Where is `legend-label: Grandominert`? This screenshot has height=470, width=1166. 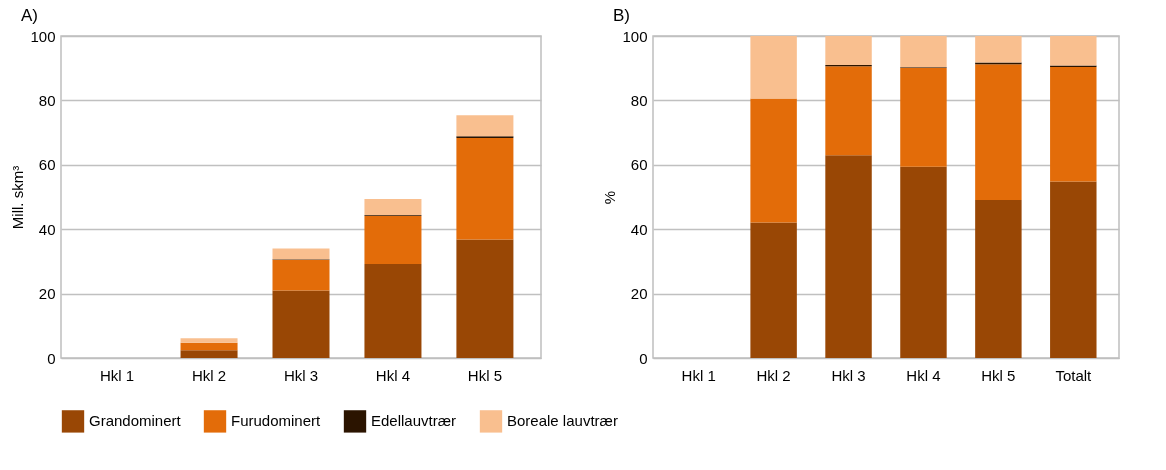
legend-label: Grandominert is located at coordinates (135, 421).